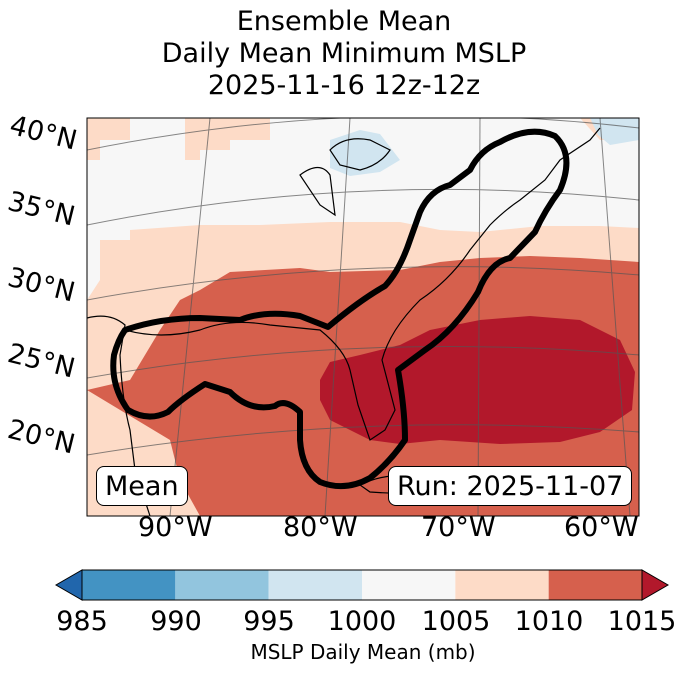 The width and height of the screenshot is (688, 674). What do you see at coordinates (175, 527) in the screenshot?
I see `lon-label-90w: 90°W` at bounding box center [175, 527].